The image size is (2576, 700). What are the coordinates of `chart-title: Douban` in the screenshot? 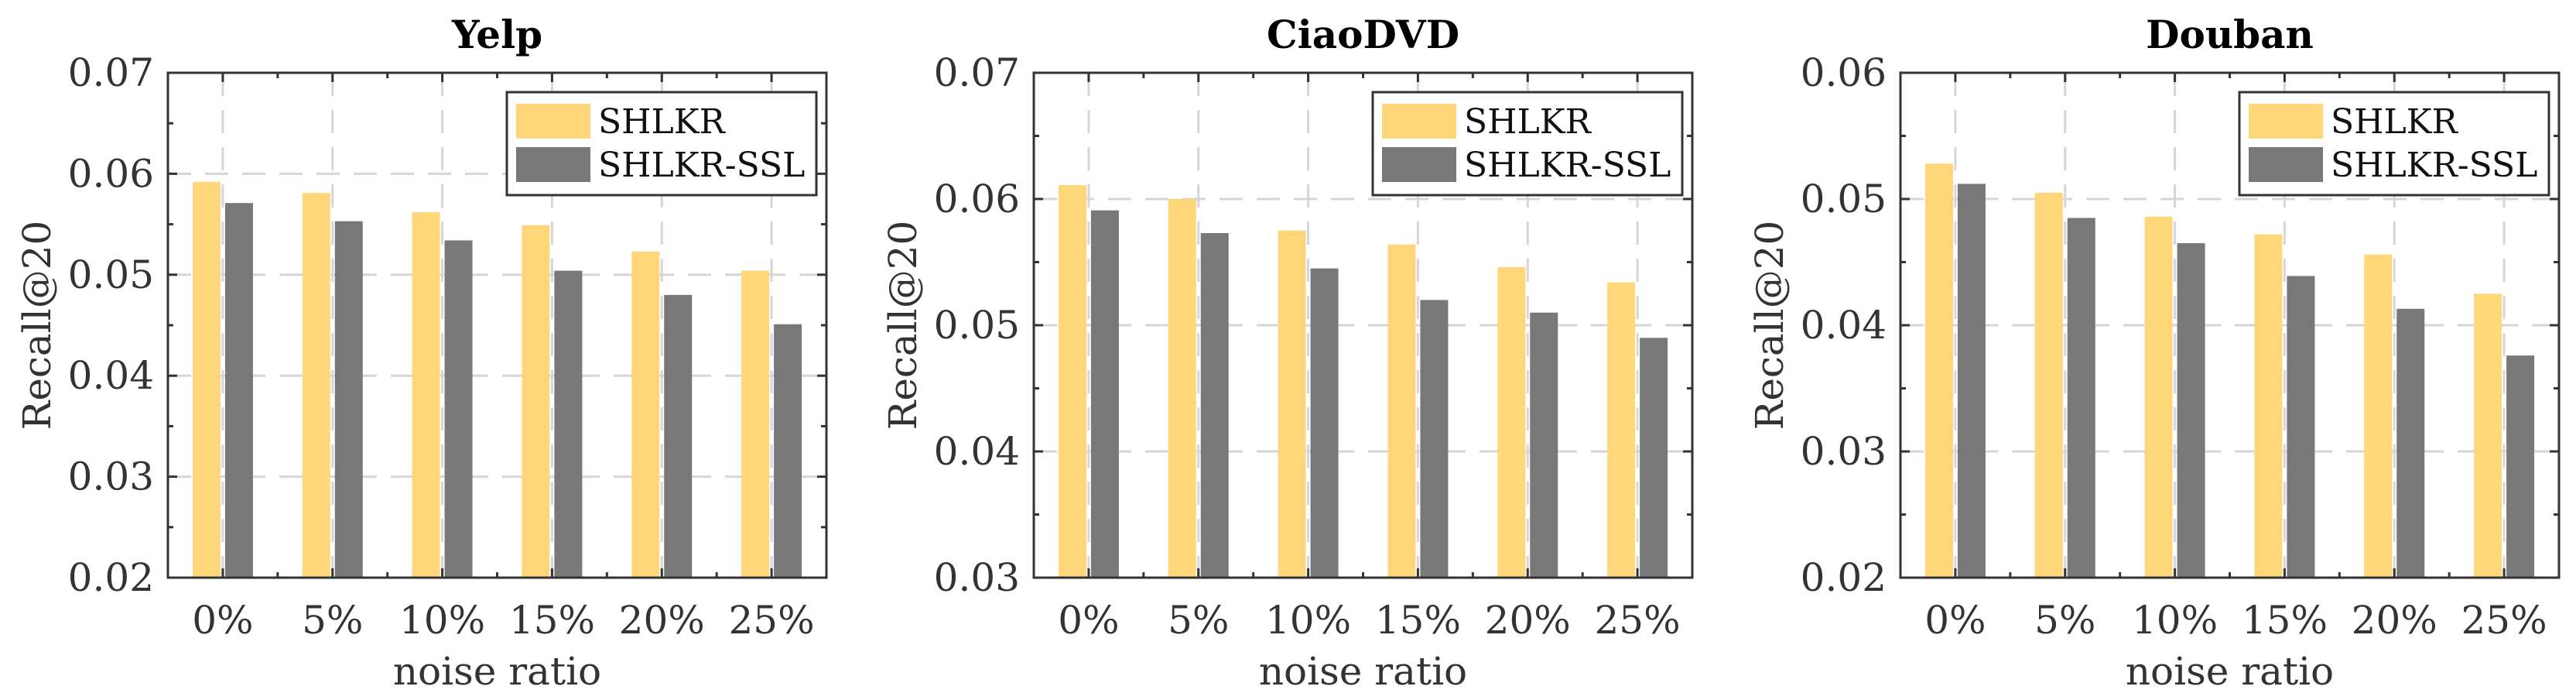 It's located at (2230, 34).